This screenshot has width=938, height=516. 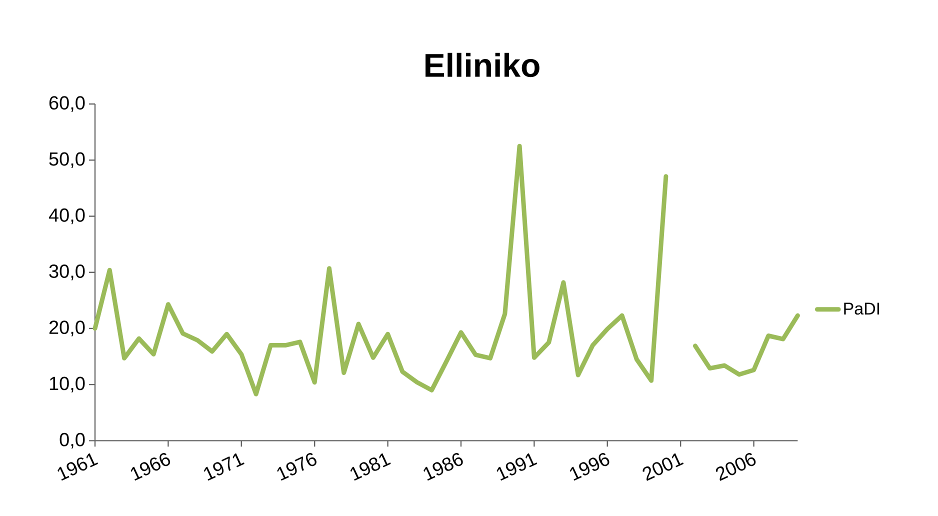 What do you see at coordinates (72, 440) in the screenshot?
I see `y-tick-label: 0,0` at bounding box center [72, 440].